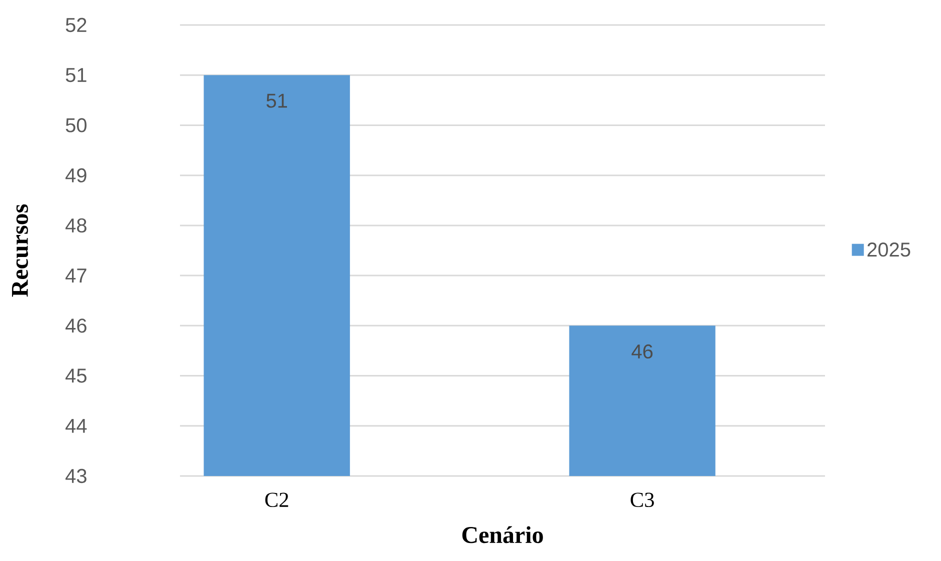 Image resolution: width=941 pixels, height=561 pixels. I want to click on y-tick-label: 47, so click(76, 275).